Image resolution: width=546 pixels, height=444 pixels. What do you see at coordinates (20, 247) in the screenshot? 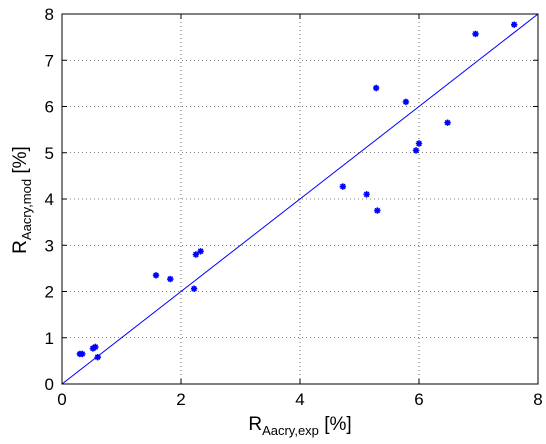
I see `y-axis-label-main: R` at bounding box center [20, 247].